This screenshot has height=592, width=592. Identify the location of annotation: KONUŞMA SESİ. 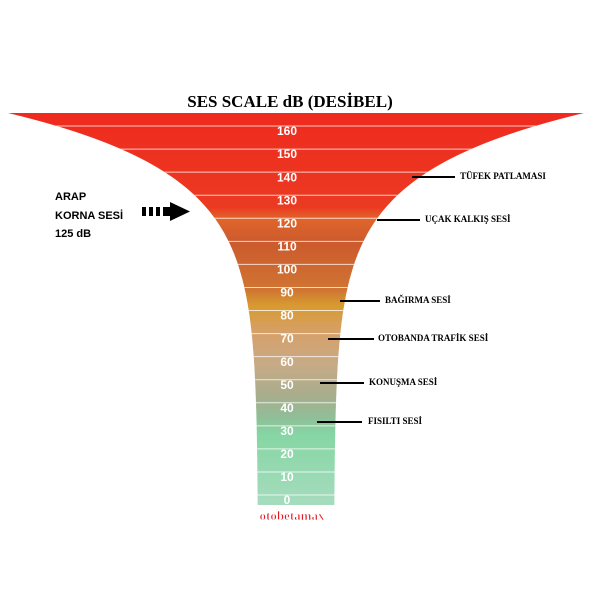
(403, 382).